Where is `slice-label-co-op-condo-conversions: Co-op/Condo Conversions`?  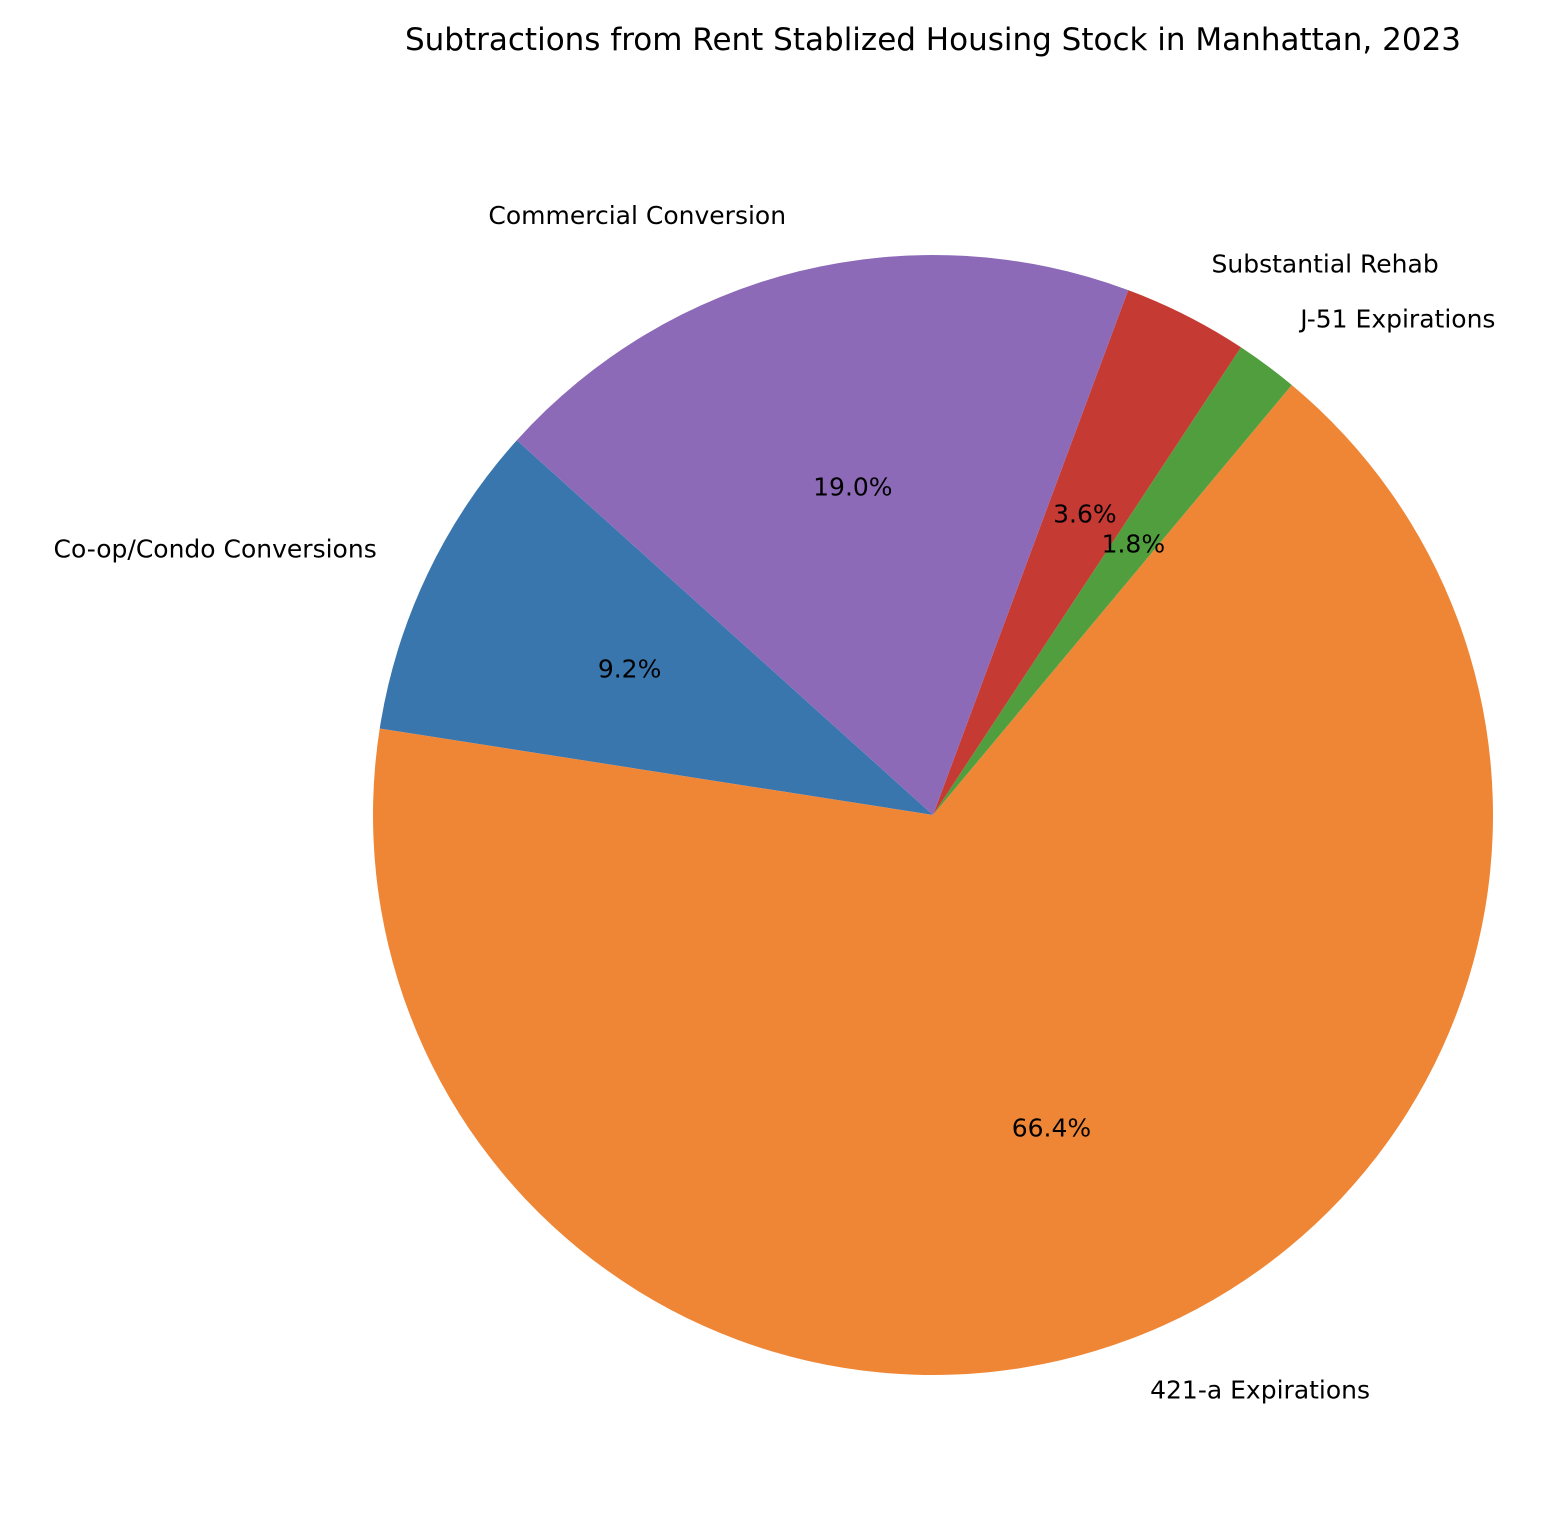 slice-label-co-op-condo-conversions: Co-op/Condo Conversions is located at coordinates (215, 548).